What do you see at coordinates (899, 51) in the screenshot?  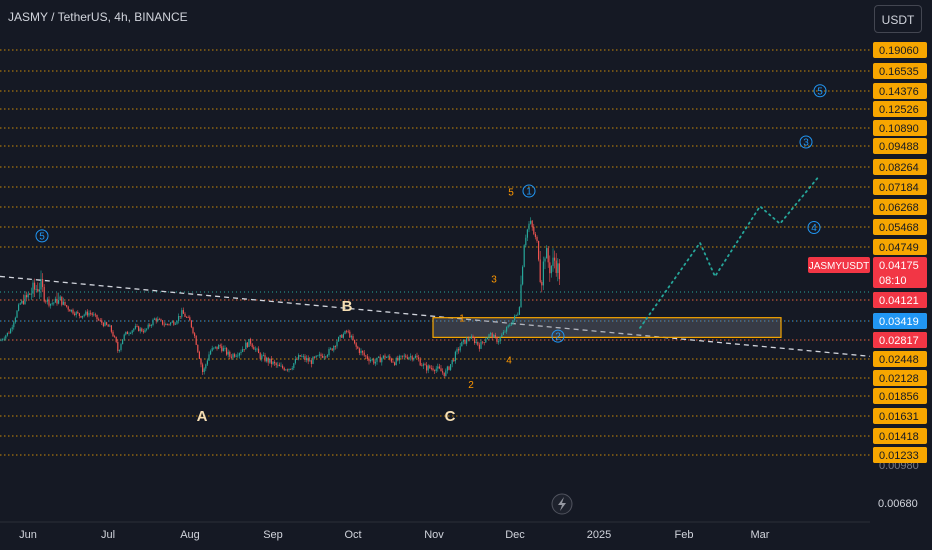 I see `y-tick-label: 0.19060` at bounding box center [899, 51].